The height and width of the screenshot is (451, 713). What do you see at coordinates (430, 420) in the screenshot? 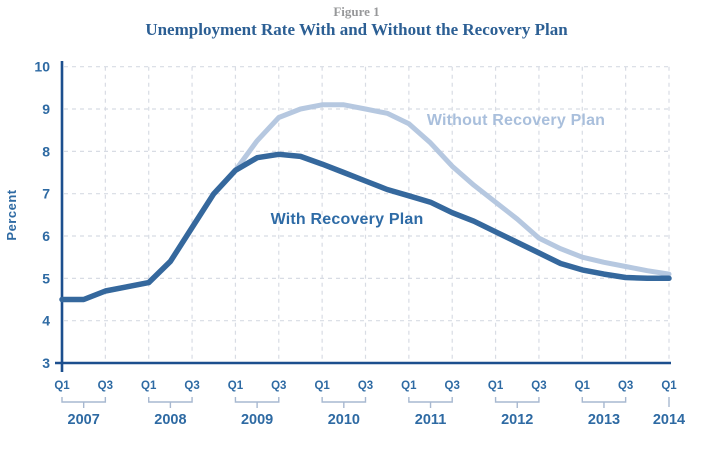
I see `year-label: 2011` at bounding box center [430, 420].